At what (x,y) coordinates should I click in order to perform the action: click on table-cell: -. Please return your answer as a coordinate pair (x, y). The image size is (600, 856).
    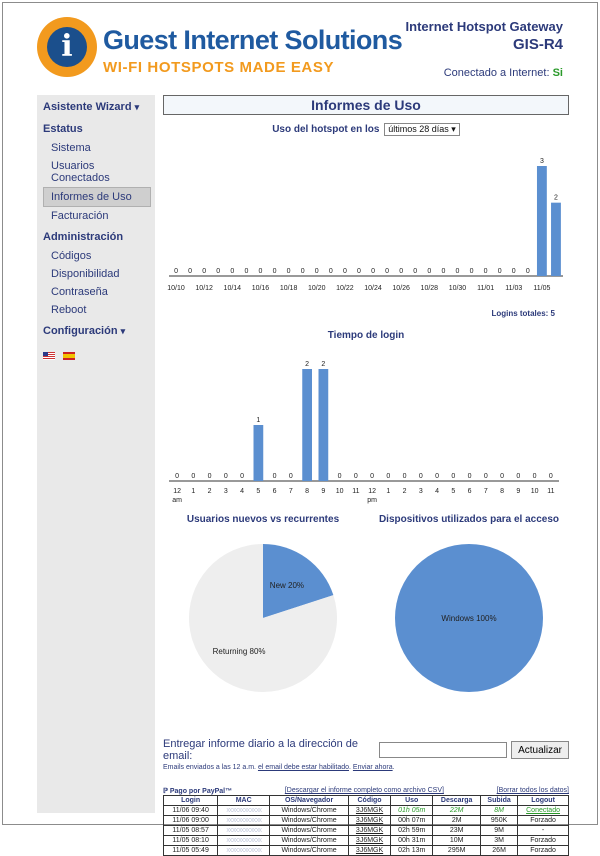
    Looking at the image, I should click on (543, 830).